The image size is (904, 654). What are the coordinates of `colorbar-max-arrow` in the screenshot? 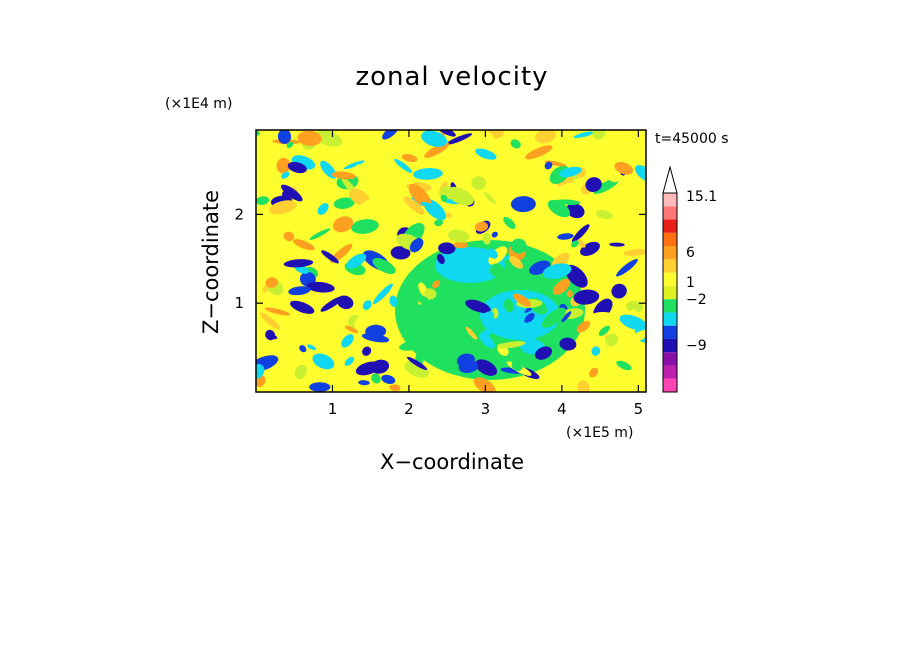 It's located at (670, 179).